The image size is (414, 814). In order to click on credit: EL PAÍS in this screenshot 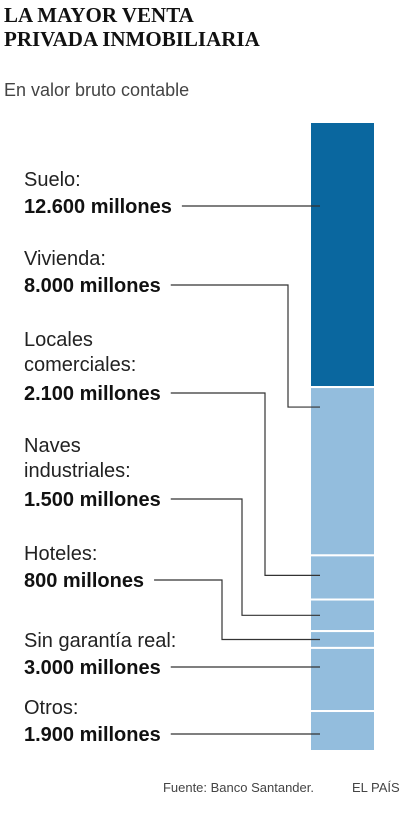, I will do `click(376, 787)`.